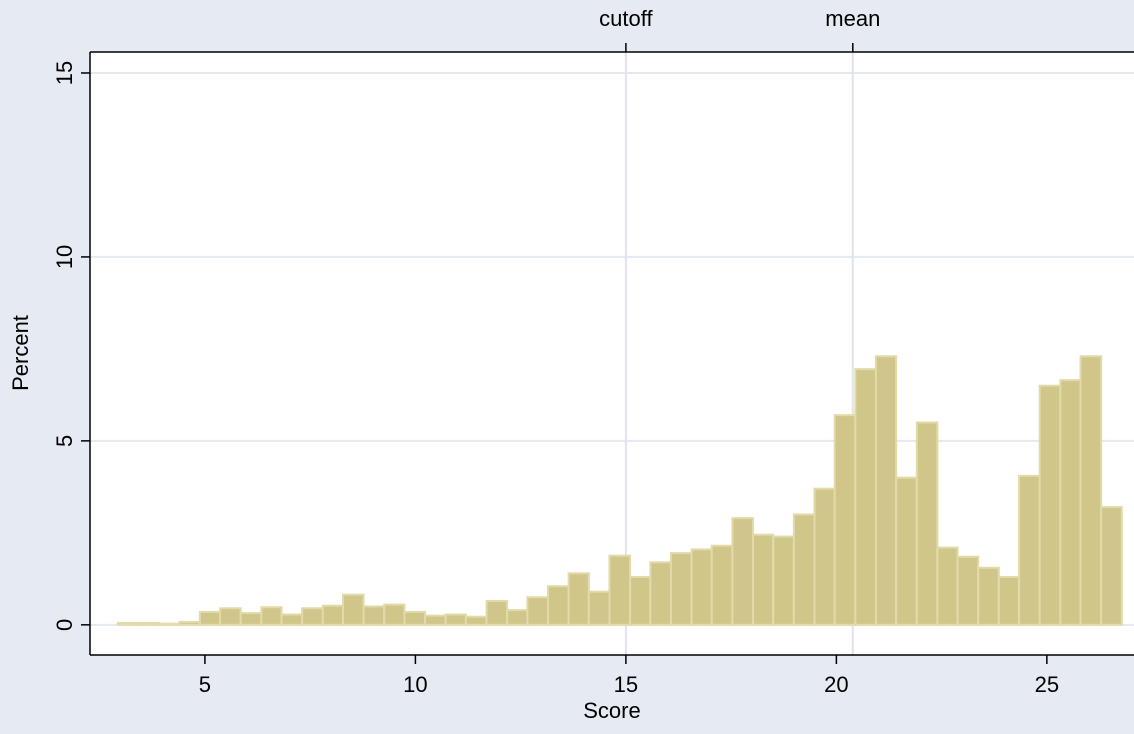 This screenshot has width=1134, height=734. I want to click on x-tick-label: 5, so click(205, 684).